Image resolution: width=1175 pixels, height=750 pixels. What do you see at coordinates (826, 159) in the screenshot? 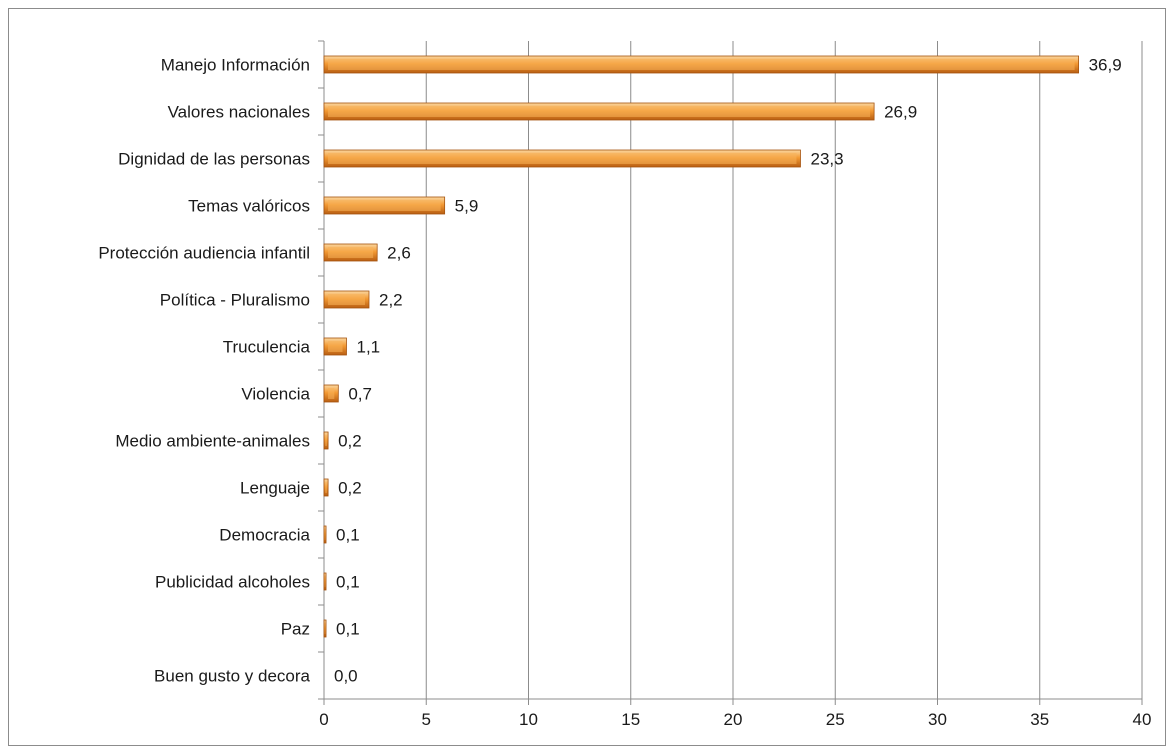
I see `data-label: 23,3` at bounding box center [826, 159].